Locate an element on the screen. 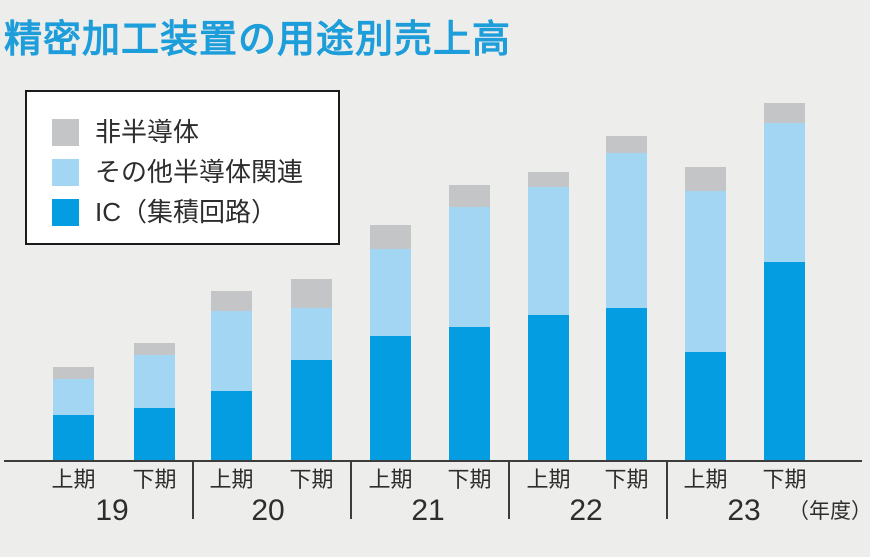 This screenshot has width=870, height=557. chart-title: 精密加工装置の用途別売上高 is located at coordinates (258, 40).